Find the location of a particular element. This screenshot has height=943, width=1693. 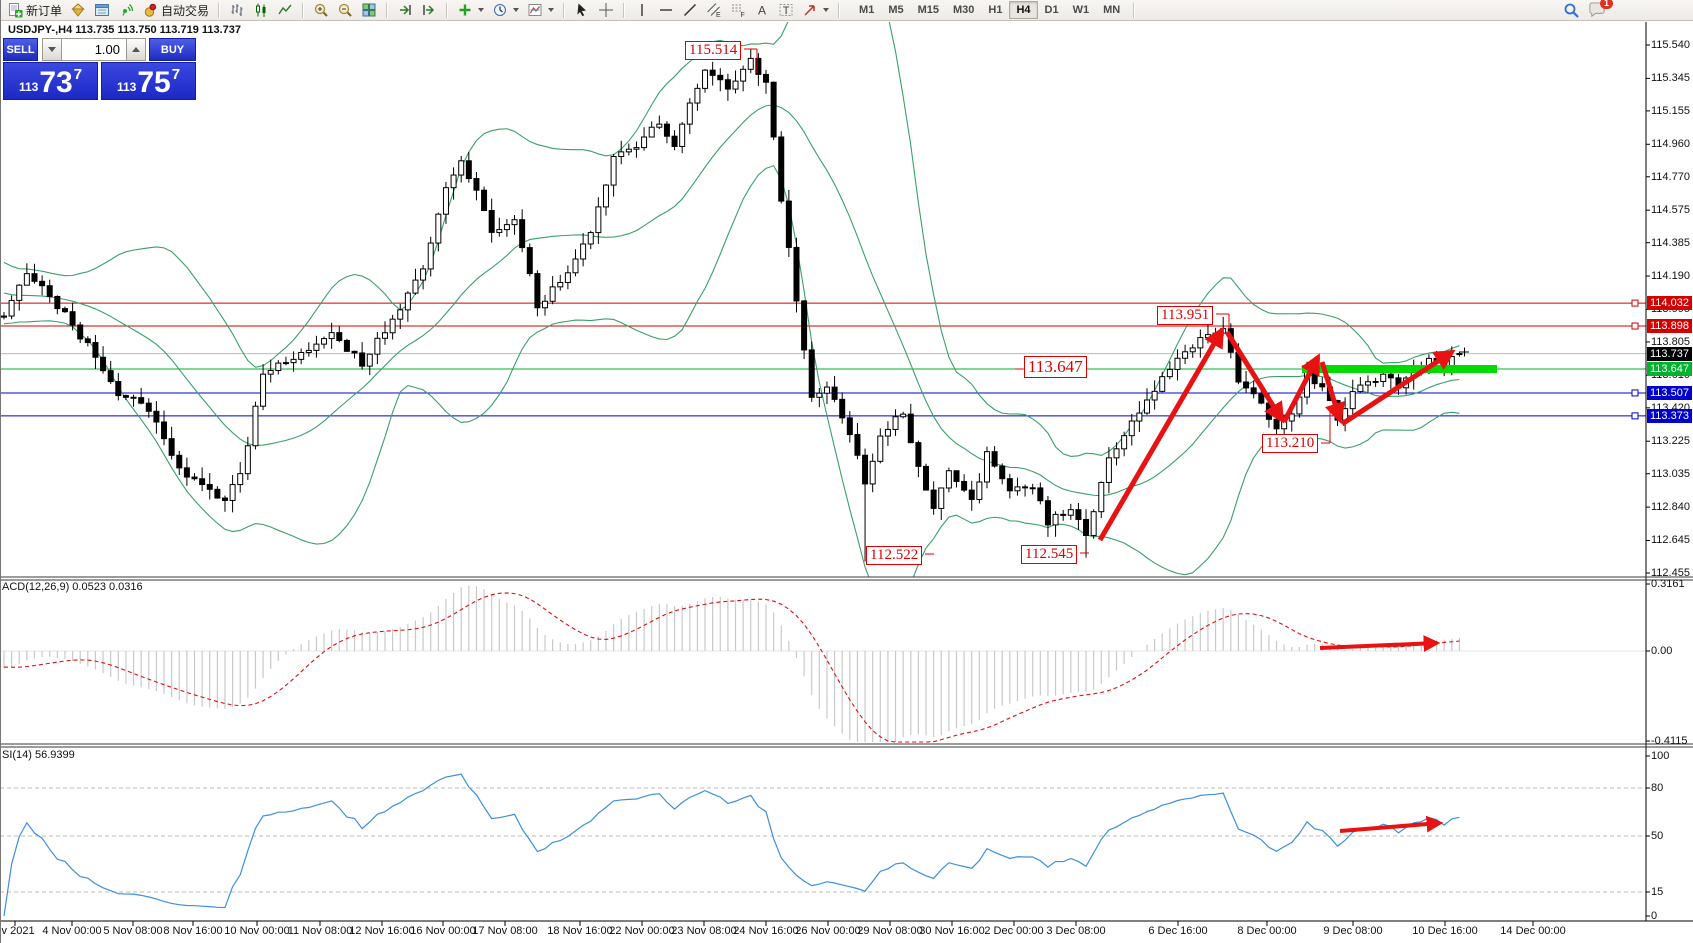

tile-windows-icon is located at coordinates (369, 10).